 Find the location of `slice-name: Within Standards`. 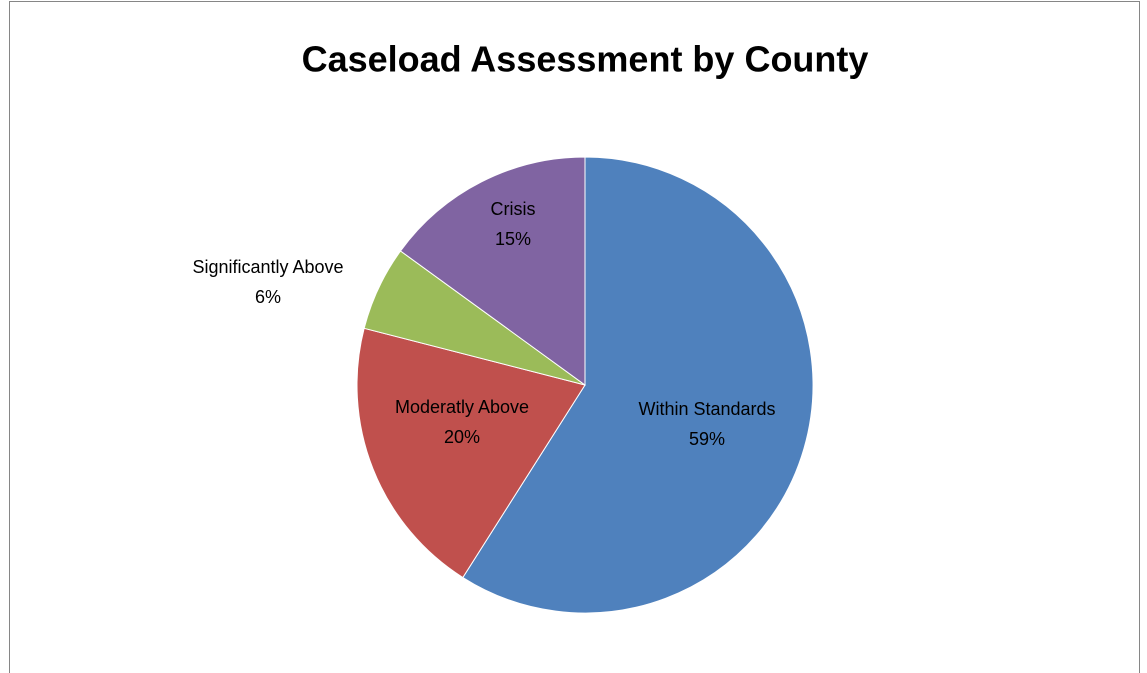

slice-name: Within Standards is located at coordinates (706, 409).